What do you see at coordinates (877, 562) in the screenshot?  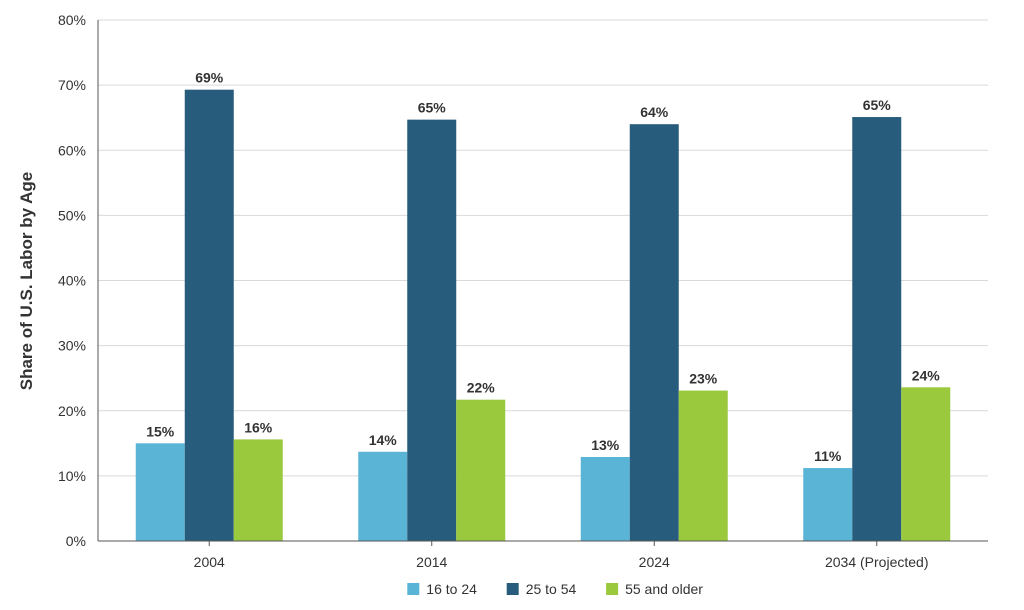 I see `x-tick-label: 2034 (Projected)` at bounding box center [877, 562].